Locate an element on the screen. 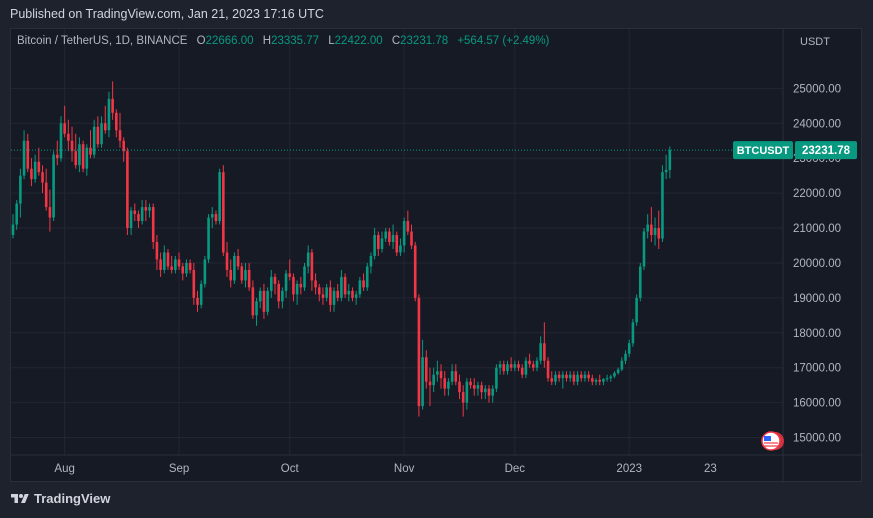 Image resolution: width=873 pixels, height=518 pixels. close-label: C is located at coordinates (396, 41).